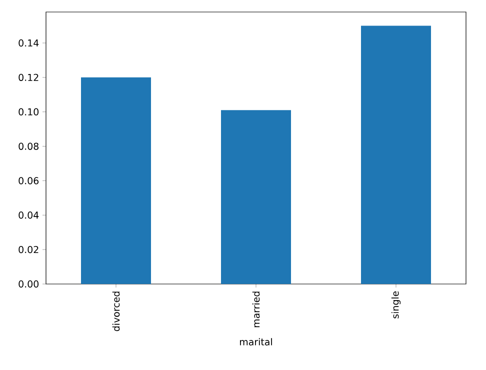 This screenshot has height=370, width=486. What do you see at coordinates (116, 312) in the screenshot?
I see `x-tick-label: divorced` at bounding box center [116, 312].